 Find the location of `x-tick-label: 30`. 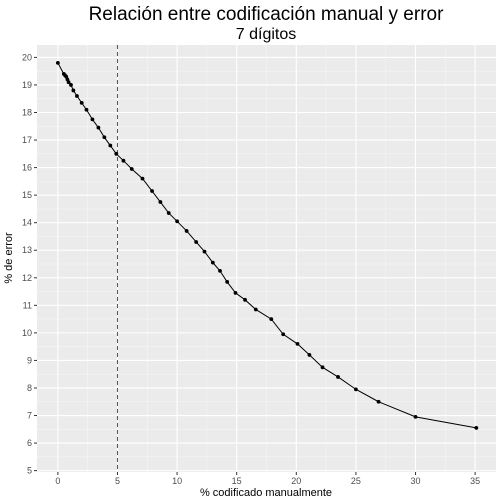

x-tick-label: 30 is located at coordinates (416, 481).